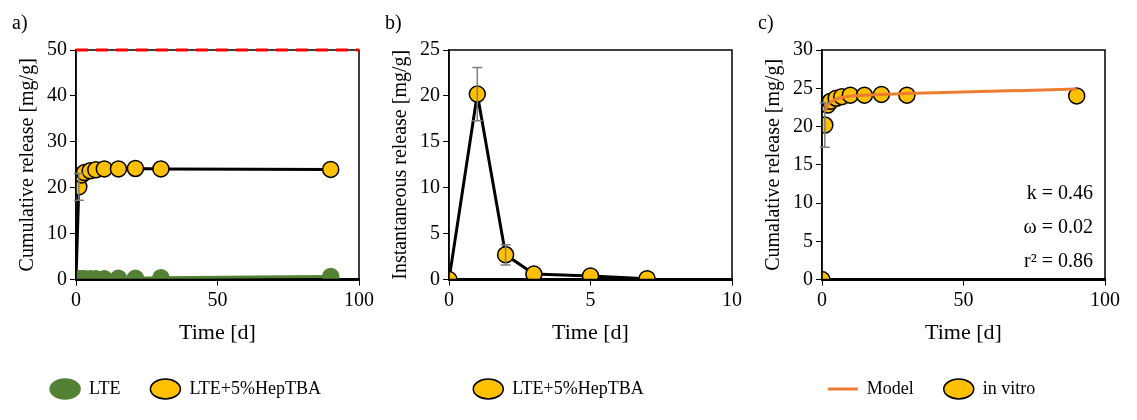 Image resolution: width=1137 pixels, height=420 pixels. What do you see at coordinates (400, 164) in the screenshot?
I see `y-axis-title: Instantaneous release [mg/g]` at bounding box center [400, 164].